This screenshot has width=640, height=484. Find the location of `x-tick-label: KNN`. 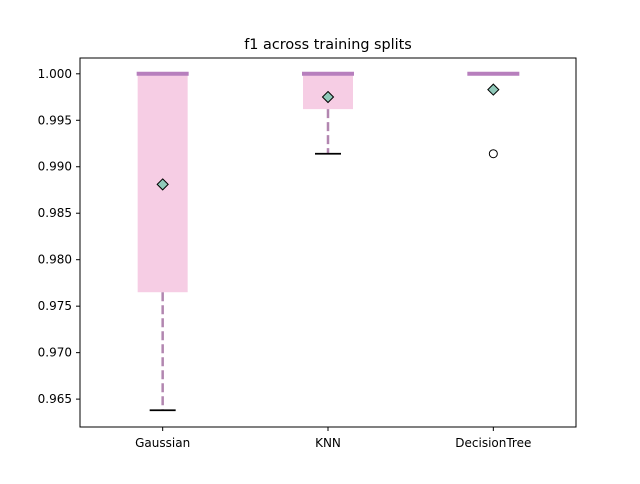

x-tick-label: KNN is located at coordinates (328, 443).